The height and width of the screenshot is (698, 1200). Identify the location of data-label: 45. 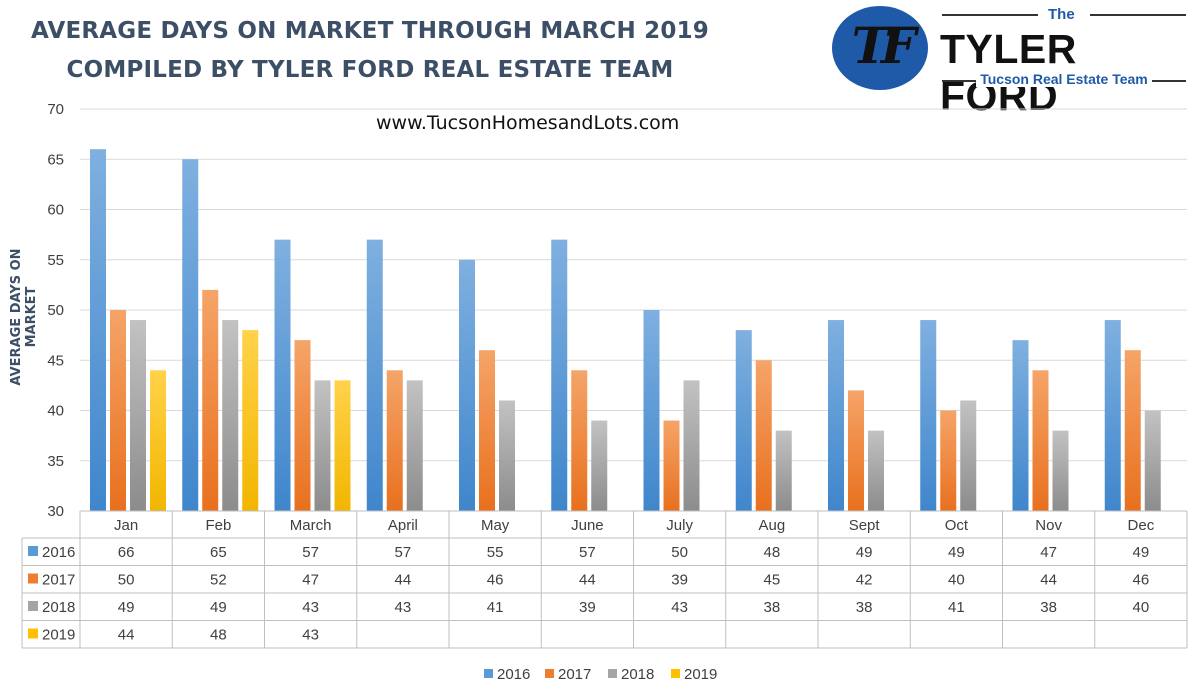
(772, 580).